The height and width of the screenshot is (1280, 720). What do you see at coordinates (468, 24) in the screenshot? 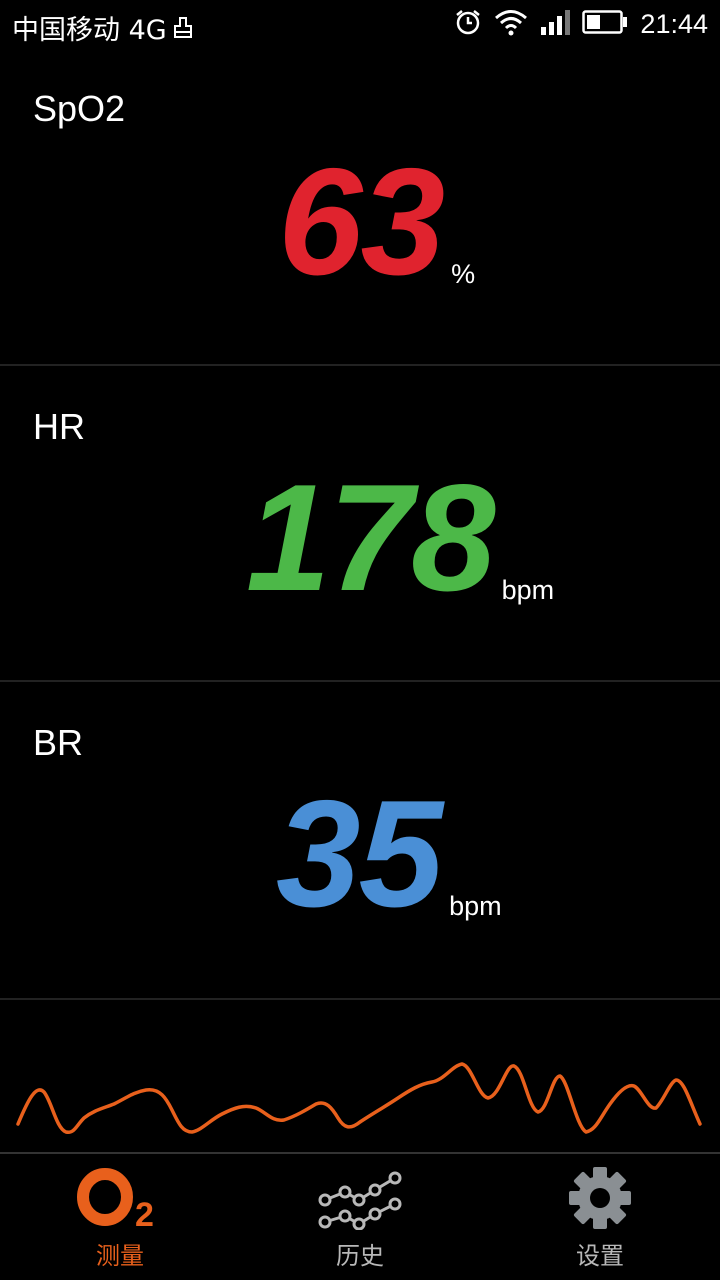
I see `alarm-icon` at bounding box center [468, 24].